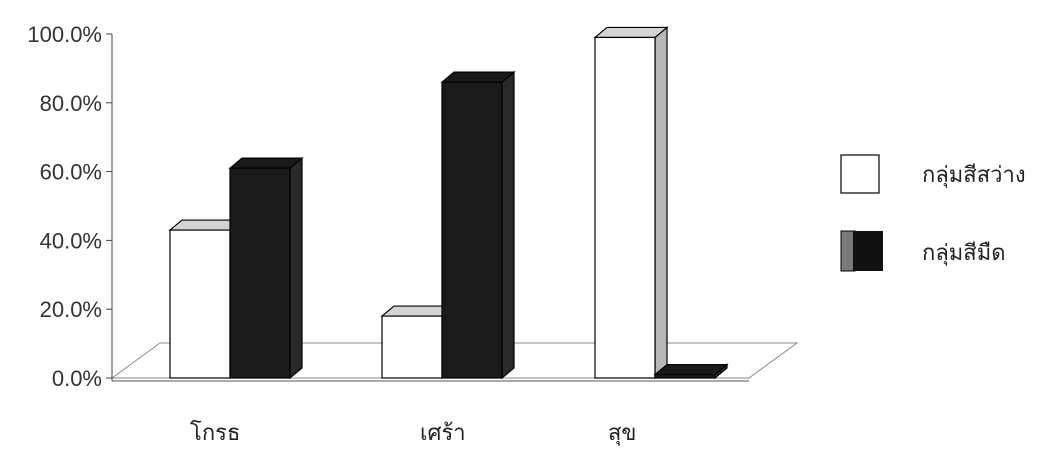  Describe the element at coordinates (70, 206) in the screenshot. I see `y-axis: 0.0% 20.0% 40.0% 60.0% 80.0% 100.0%` at that location.